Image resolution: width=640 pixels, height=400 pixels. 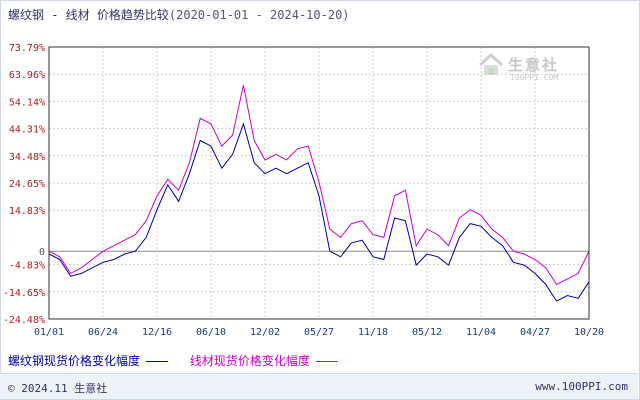 What do you see at coordinates (27, 157) in the screenshot?
I see `y-tick-label: 34.48%` at bounding box center [27, 157].